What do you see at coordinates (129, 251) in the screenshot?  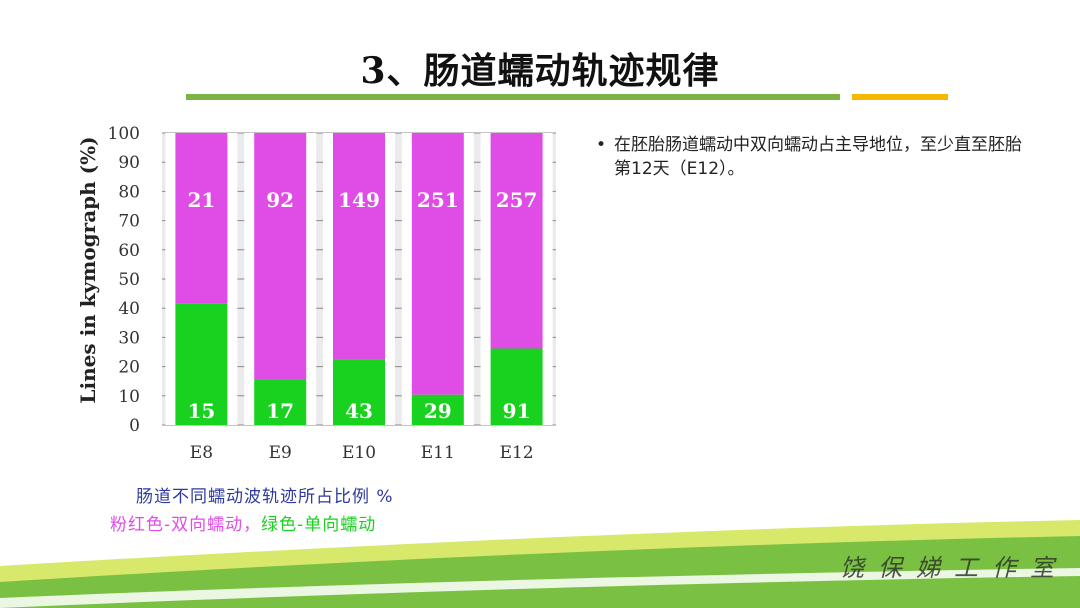 I see `y-tick-label: 60` at bounding box center [129, 251].